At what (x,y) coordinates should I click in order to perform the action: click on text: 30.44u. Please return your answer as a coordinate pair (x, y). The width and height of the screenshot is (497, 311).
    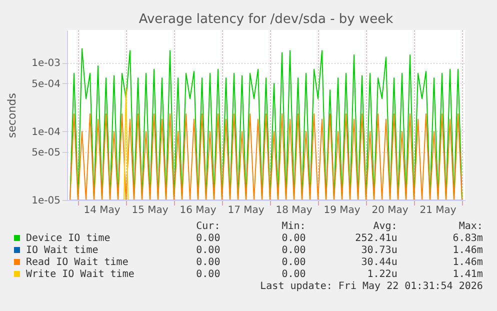
    Looking at the image, I should click on (379, 262).